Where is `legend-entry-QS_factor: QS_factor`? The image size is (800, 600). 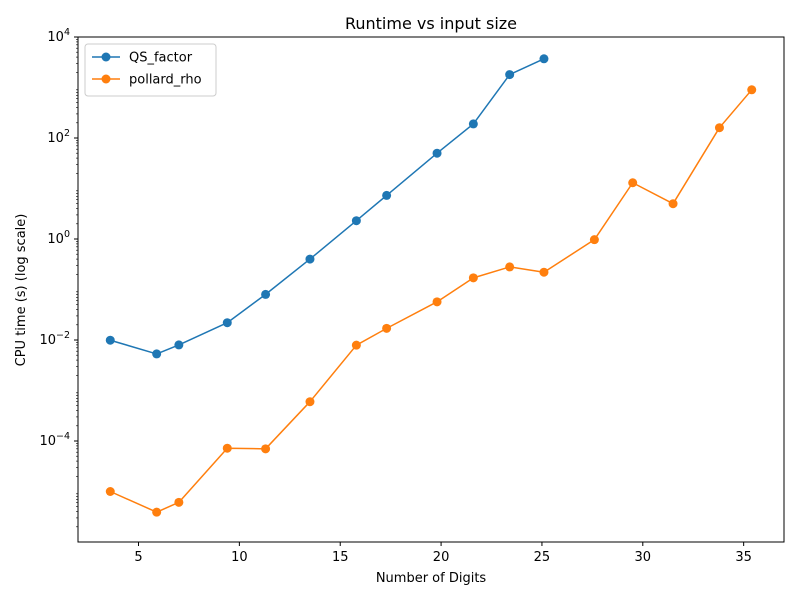
legend-entry-QS_factor: QS_factor is located at coordinates (142, 58).